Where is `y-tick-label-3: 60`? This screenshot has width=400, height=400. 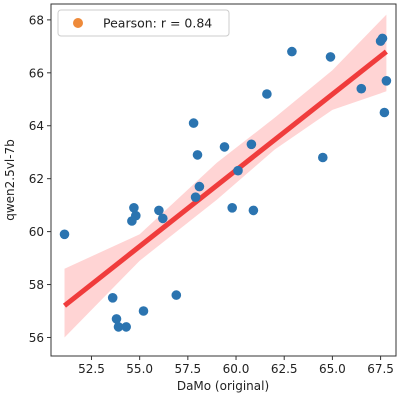 y-tick-label-3: 60 is located at coordinates (36, 232).